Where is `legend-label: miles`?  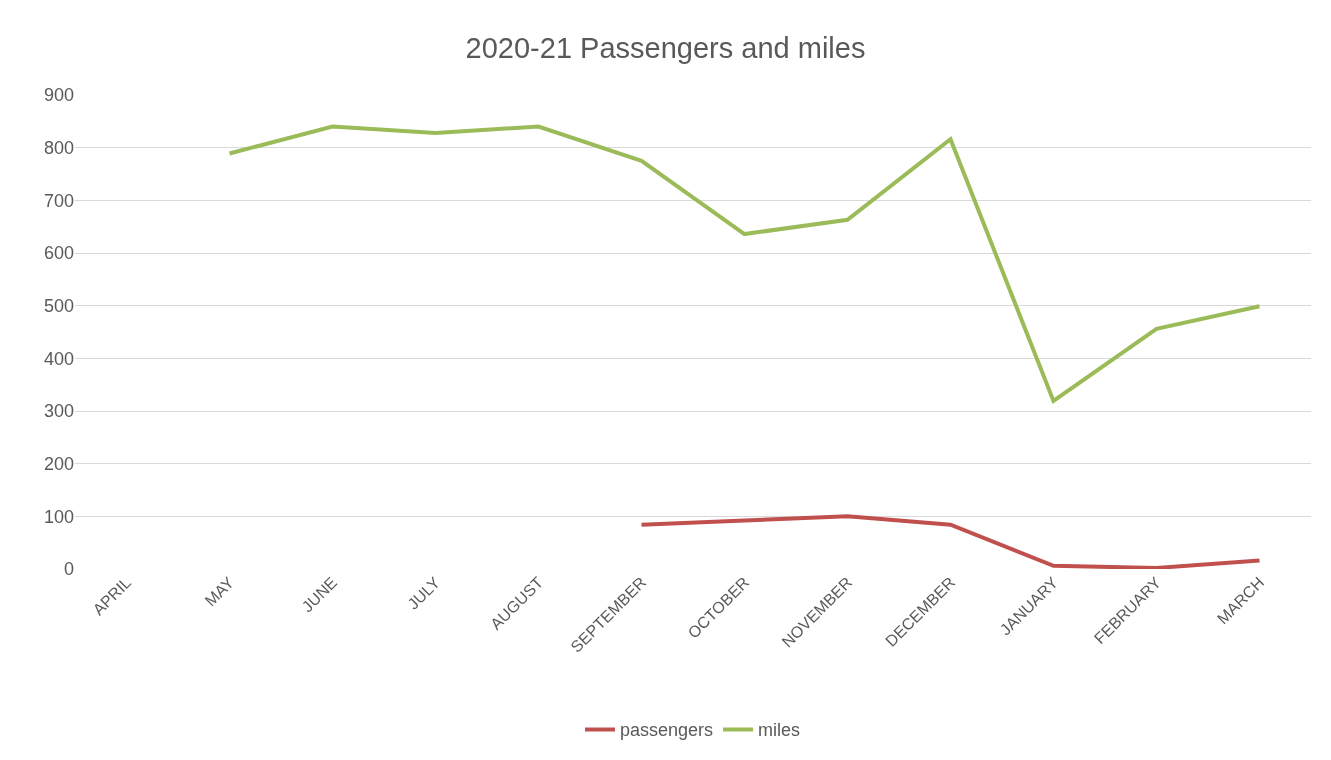 legend-label: miles is located at coordinates (779, 730).